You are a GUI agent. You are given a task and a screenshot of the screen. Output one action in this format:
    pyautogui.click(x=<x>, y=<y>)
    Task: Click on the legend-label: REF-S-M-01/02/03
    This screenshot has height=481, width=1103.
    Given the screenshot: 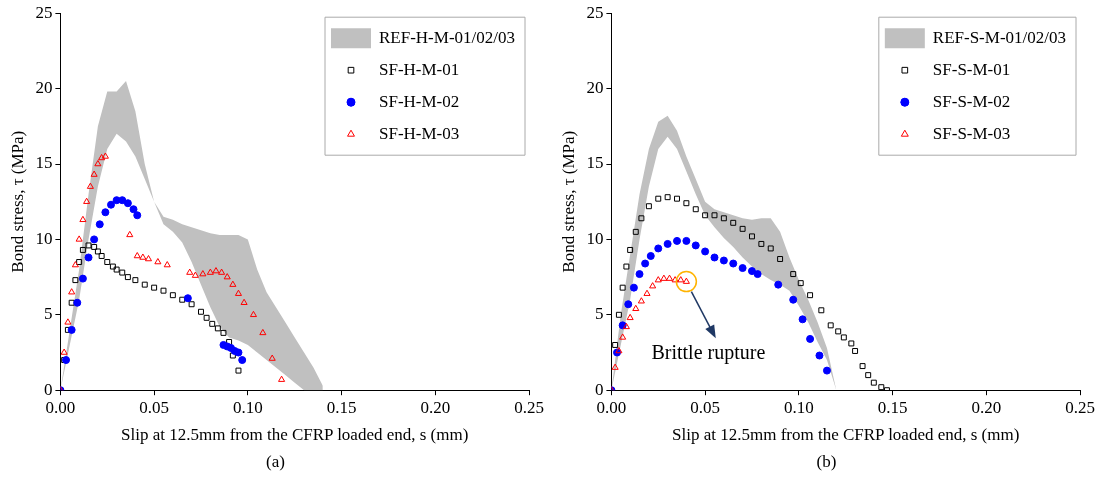 What is the action you would take?
    pyautogui.click(x=999, y=37)
    